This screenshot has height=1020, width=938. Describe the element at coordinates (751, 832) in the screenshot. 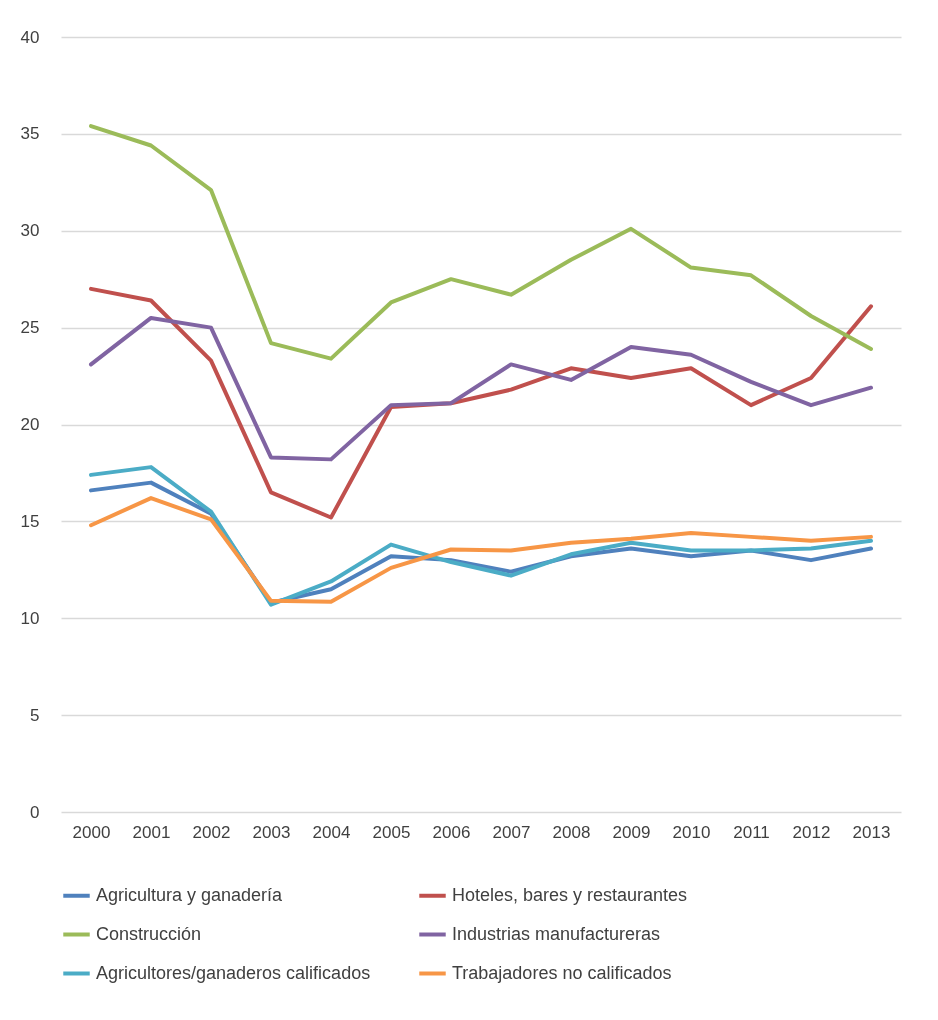

I see `x-tick-label: 2011` at that location.